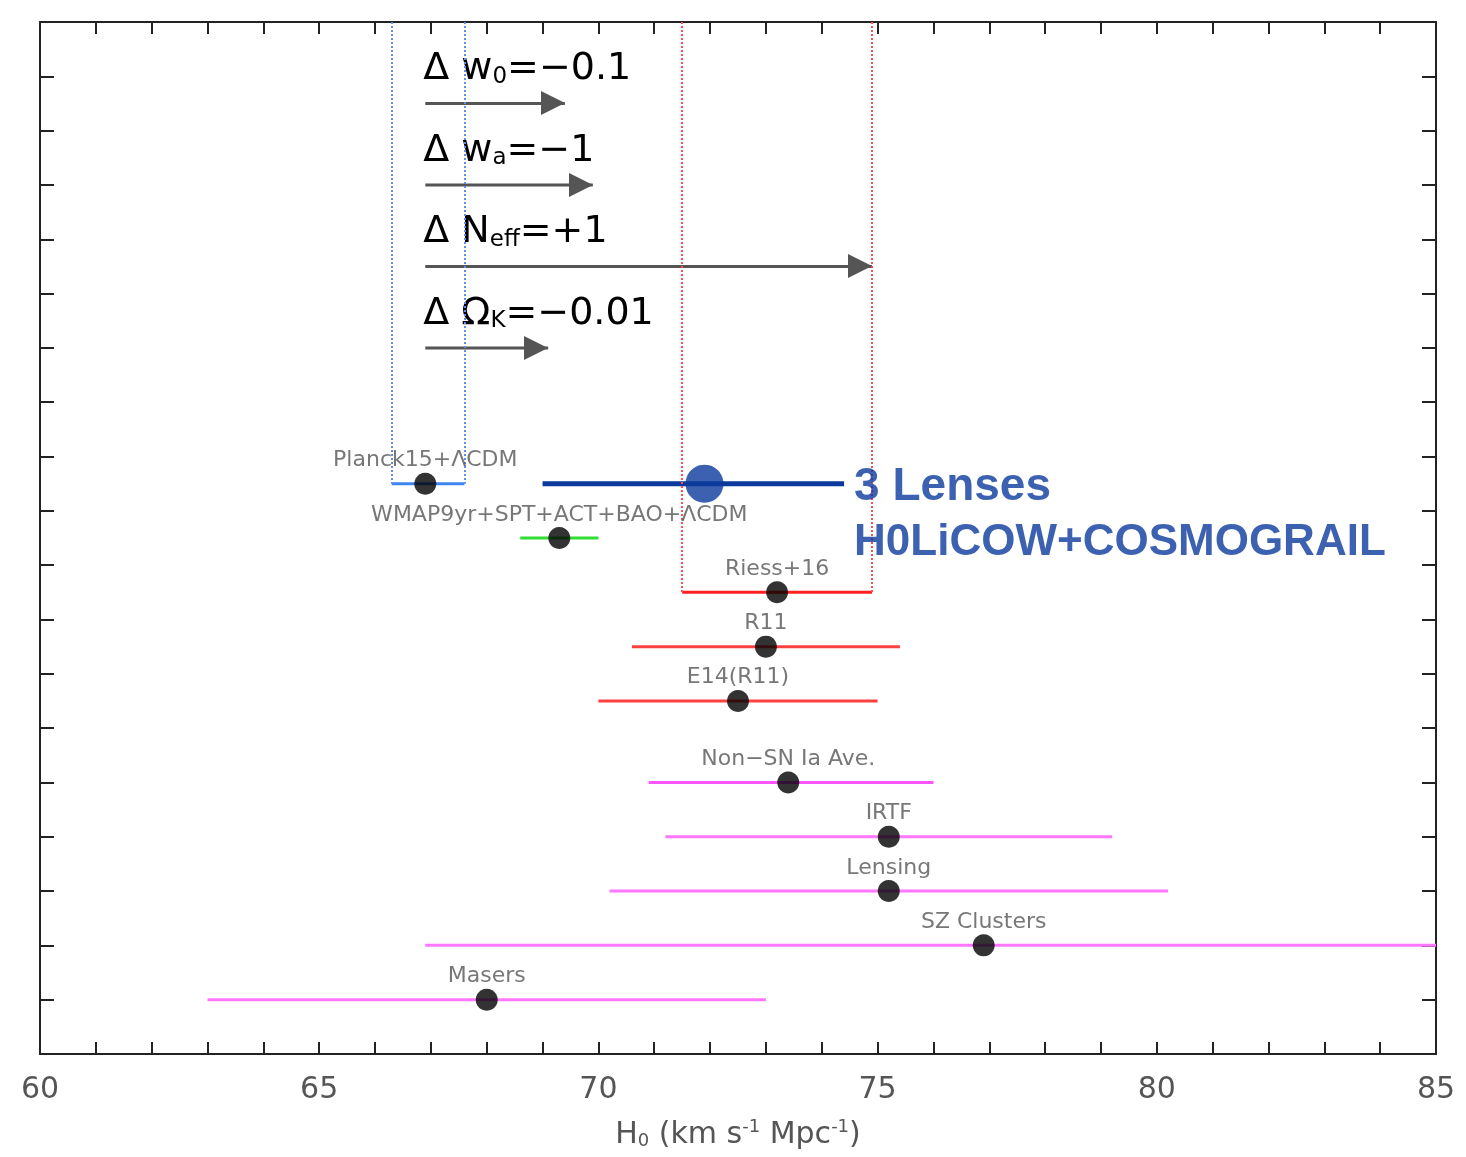 The image size is (1466, 1157). What do you see at coordinates (738, 676) in the screenshot?
I see `series-label: E14(R11)` at bounding box center [738, 676].